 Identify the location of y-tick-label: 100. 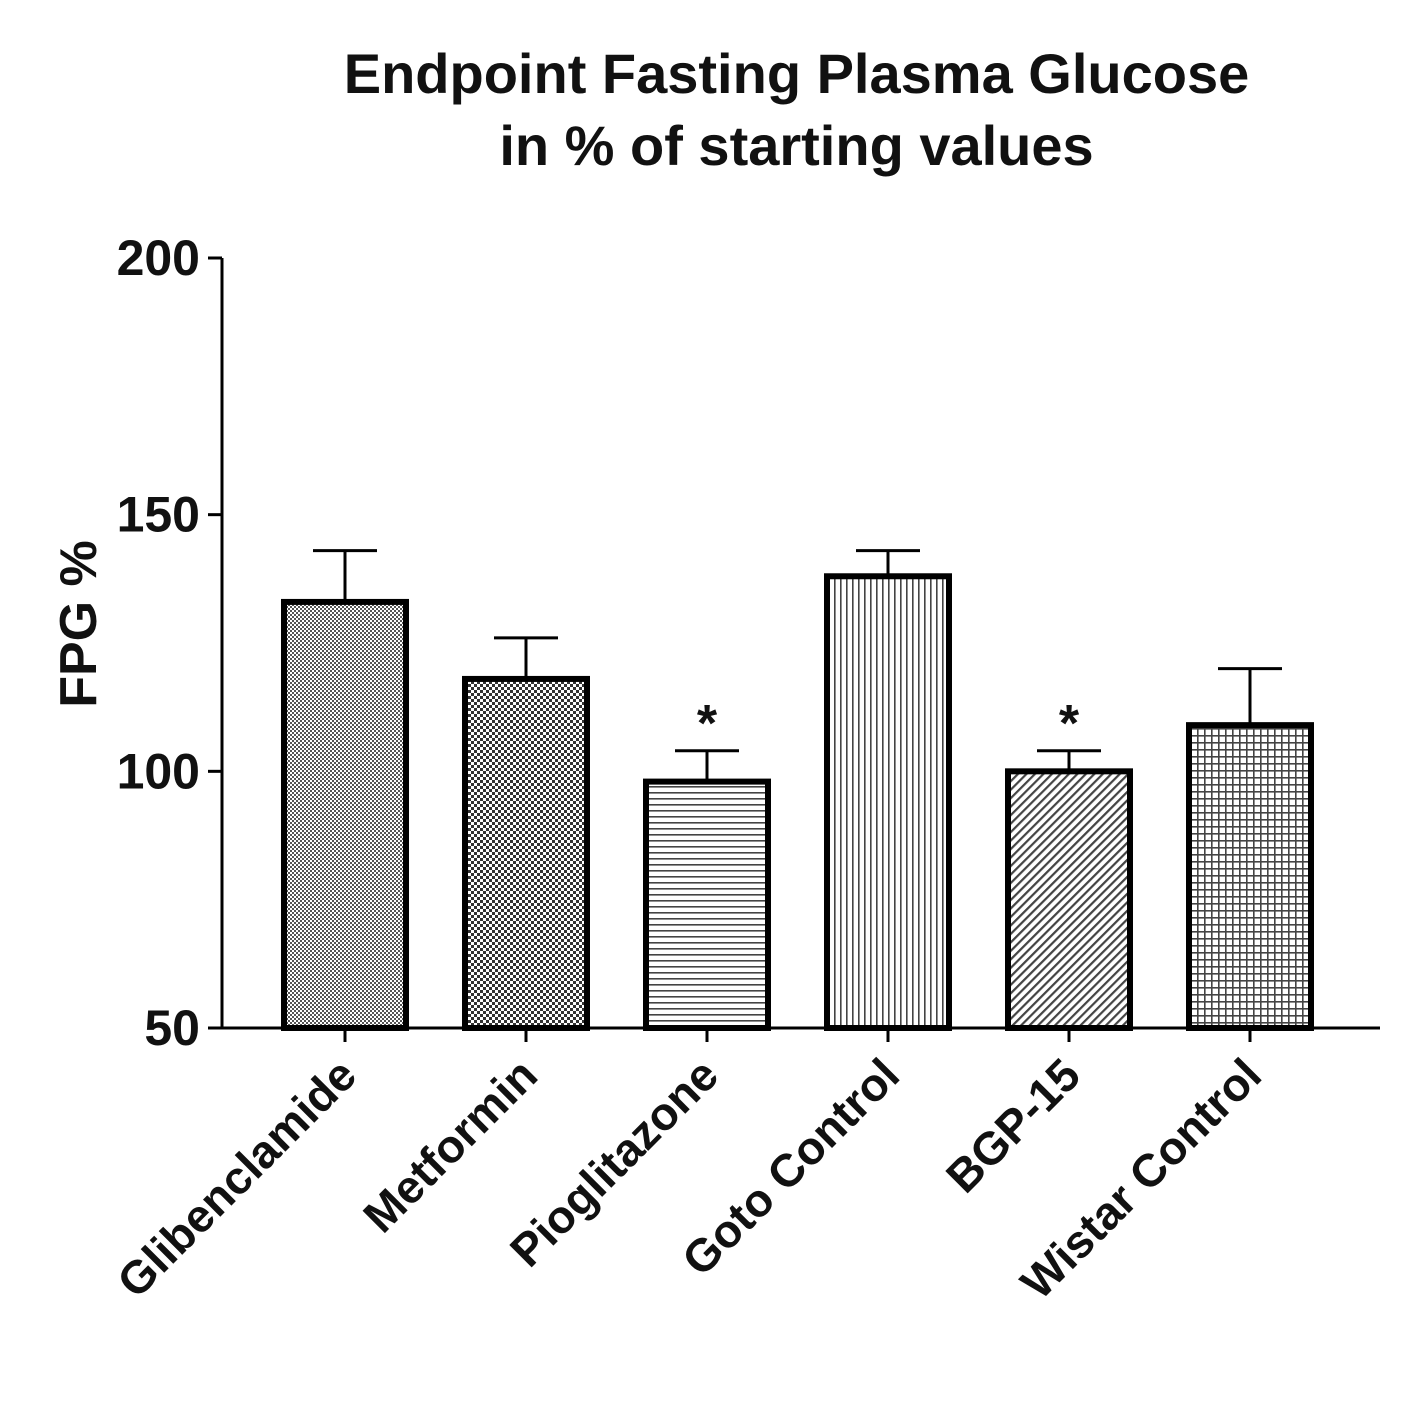
(158, 771).